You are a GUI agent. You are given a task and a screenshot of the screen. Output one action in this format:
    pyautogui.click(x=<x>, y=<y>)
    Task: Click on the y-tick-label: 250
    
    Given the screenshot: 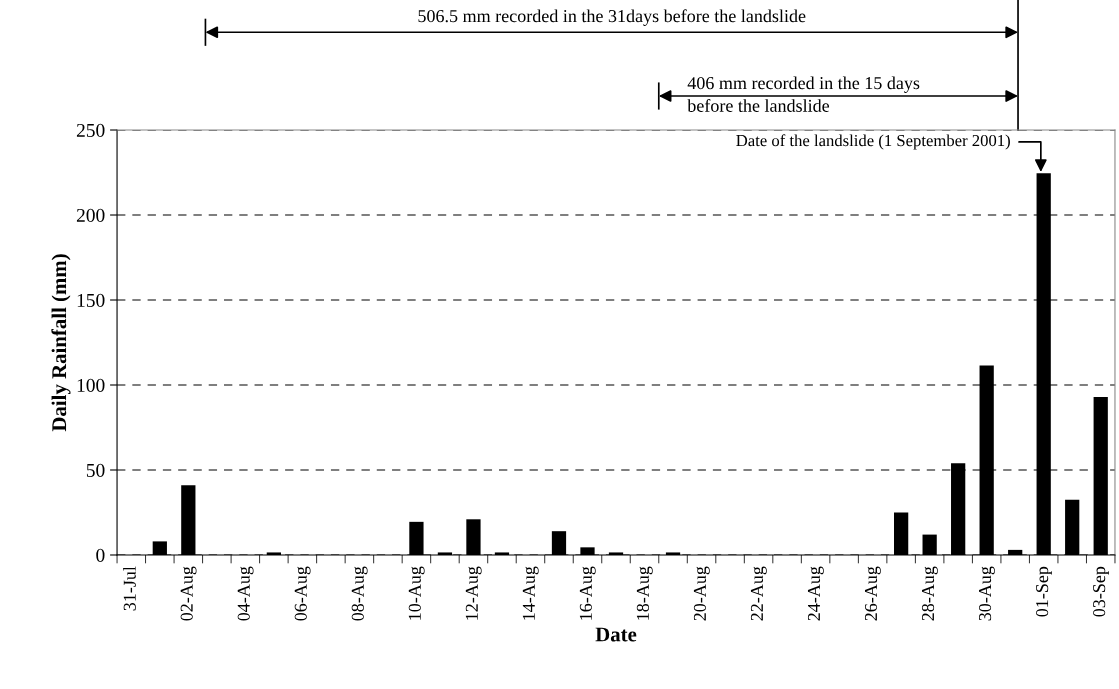 What is the action you would take?
    pyautogui.click(x=90, y=130)
    